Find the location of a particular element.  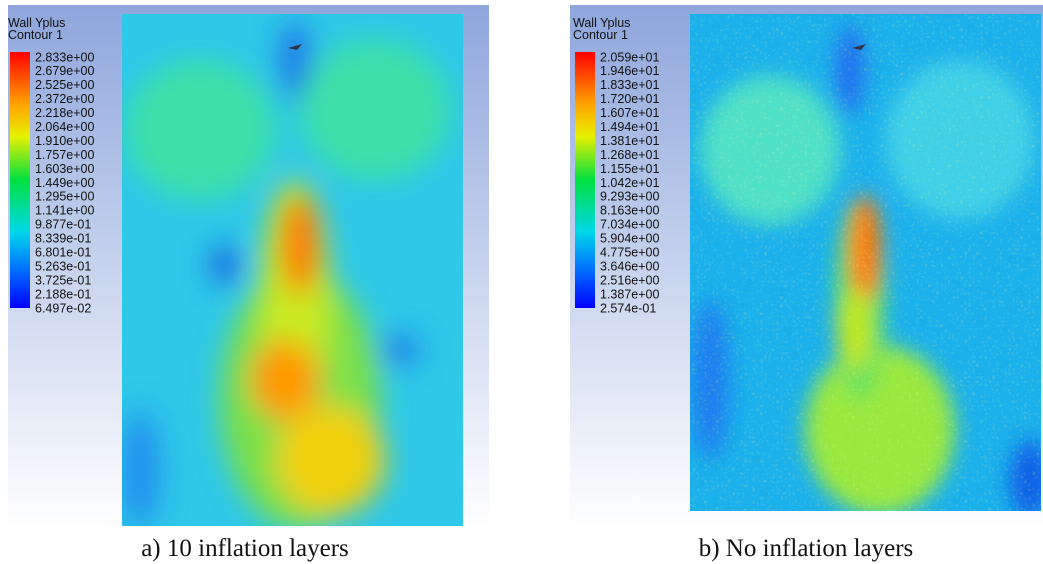

legend-label: 4.775e+00 is located at coordinates (629, 253).